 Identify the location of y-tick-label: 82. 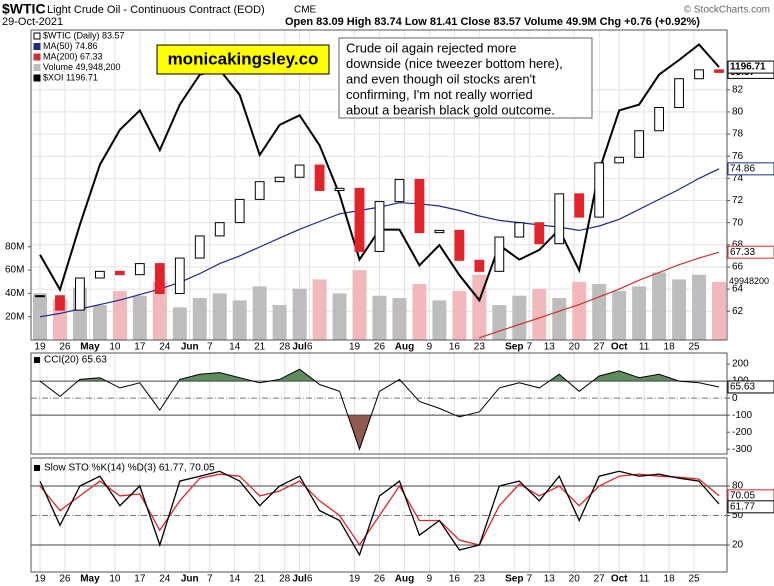
(738, 89).